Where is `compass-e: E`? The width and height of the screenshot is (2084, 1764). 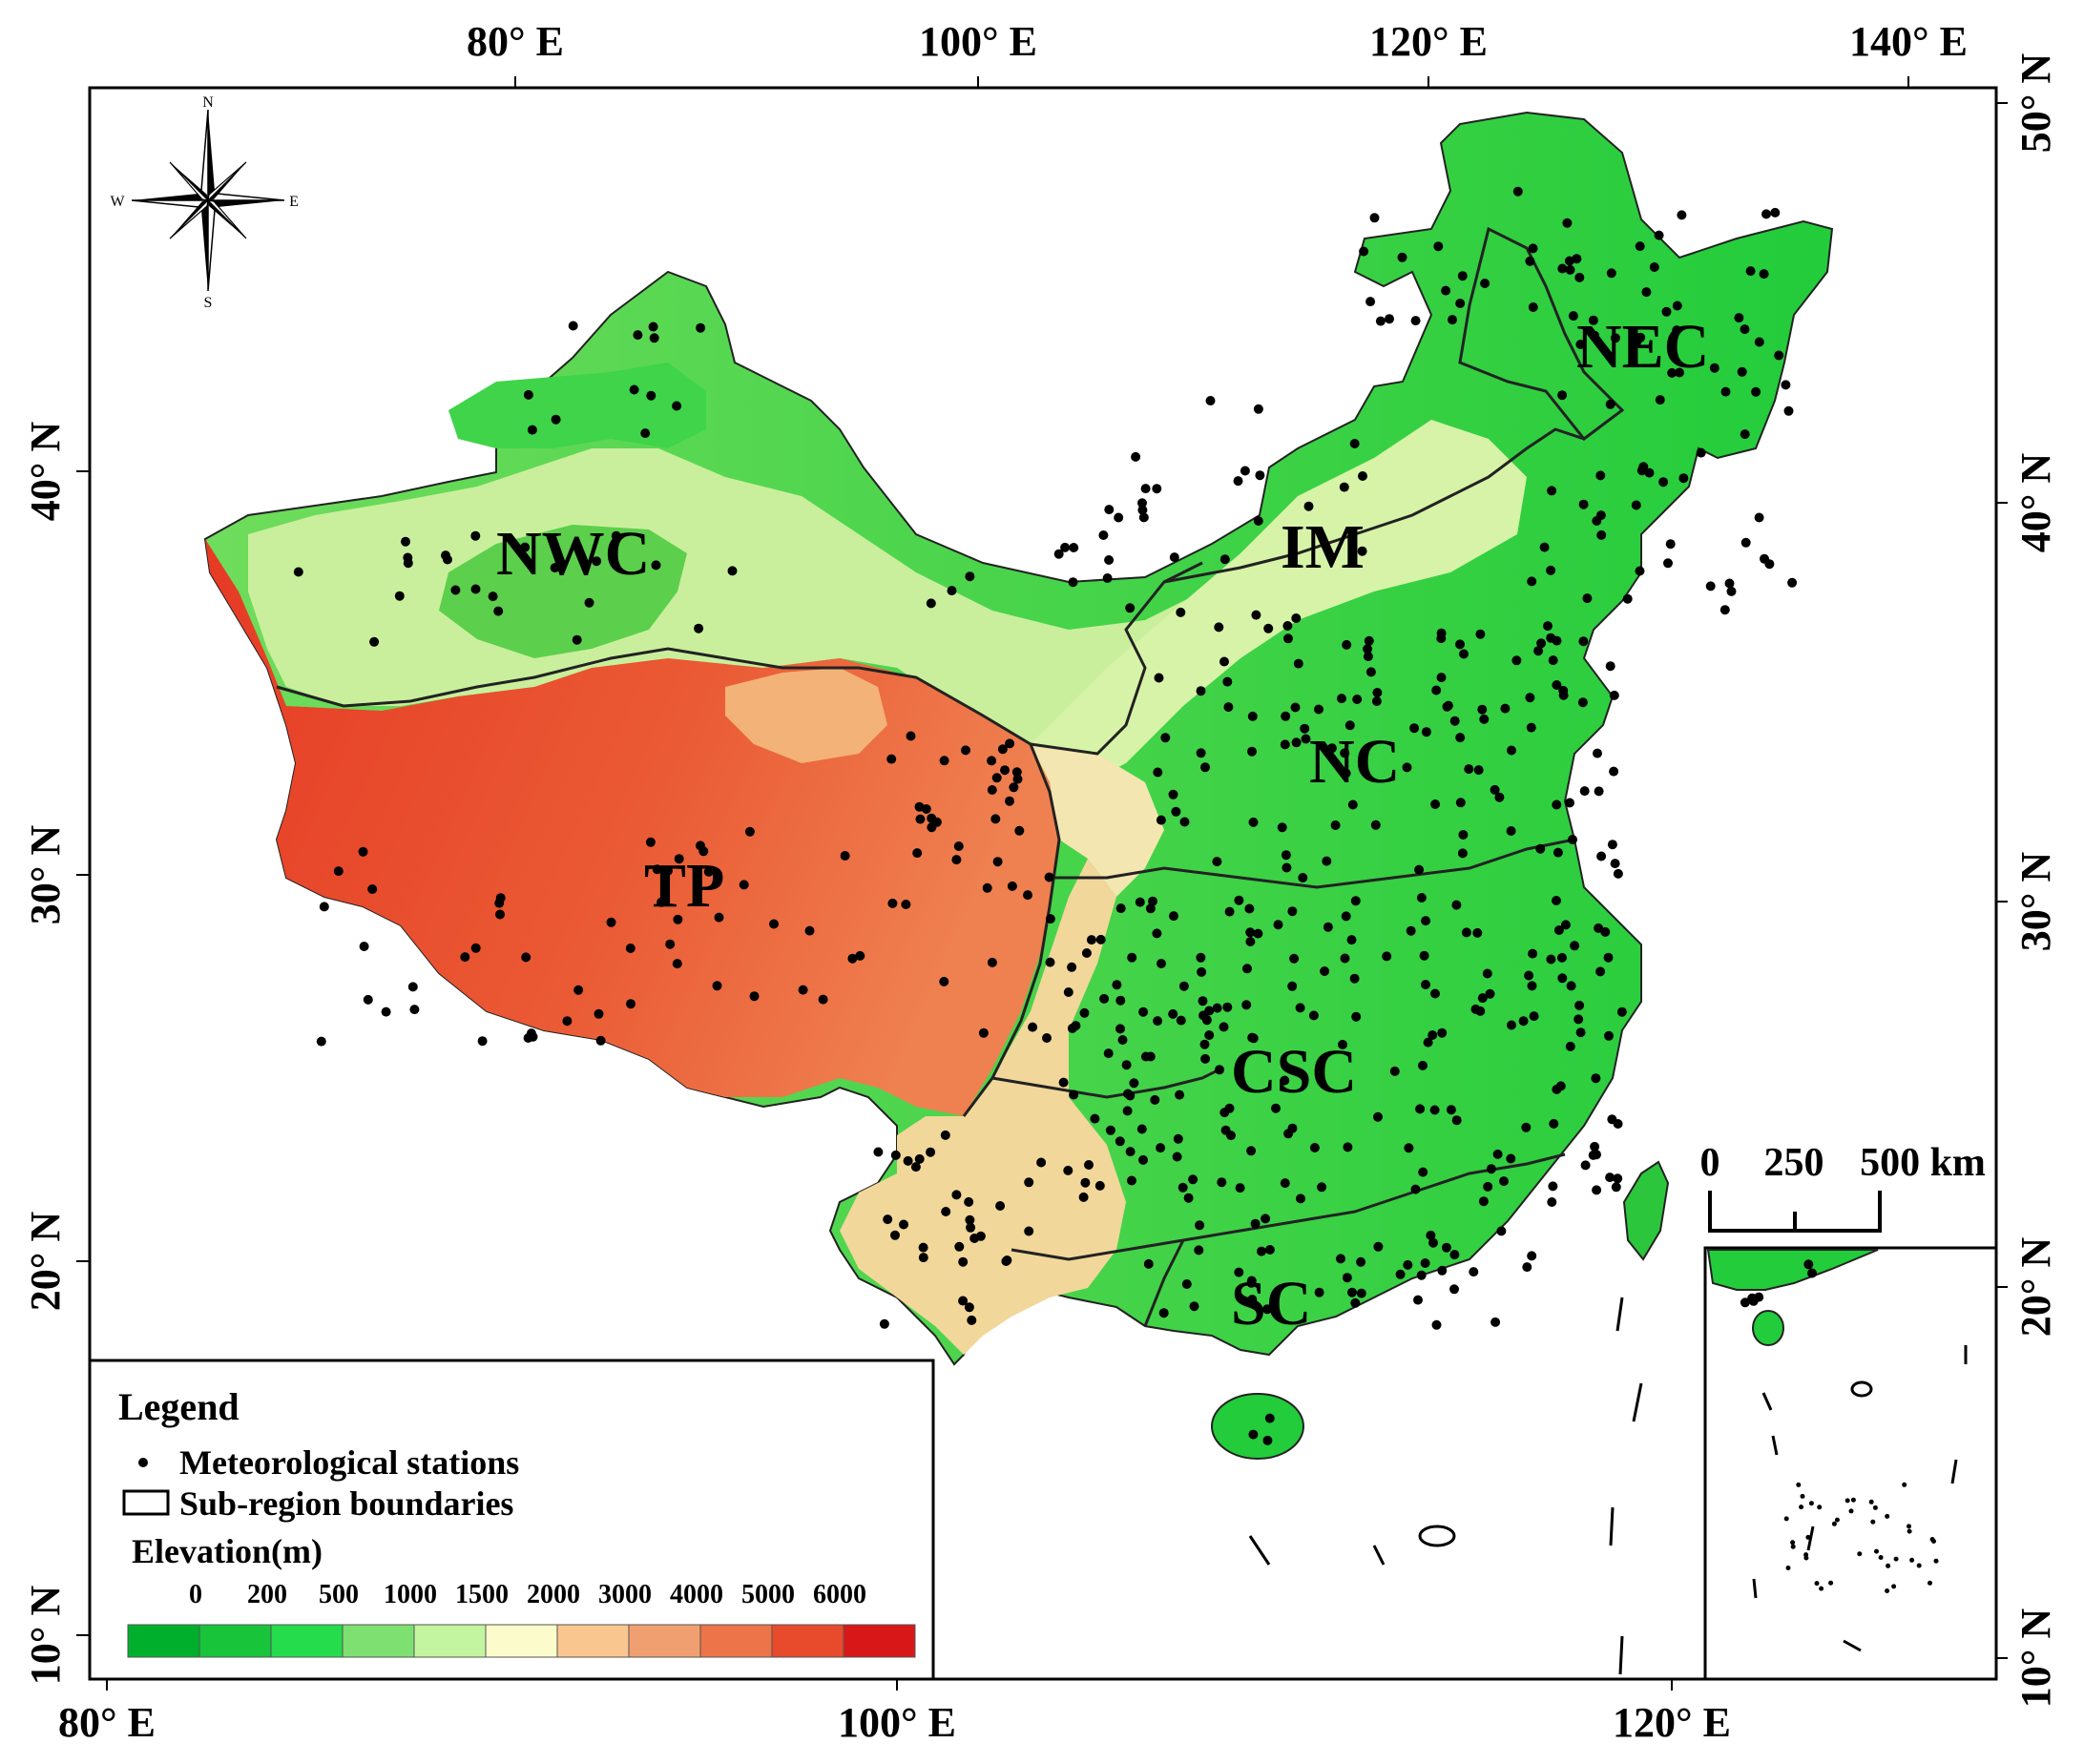 compass-e: E is located at coordinates (294, 202).